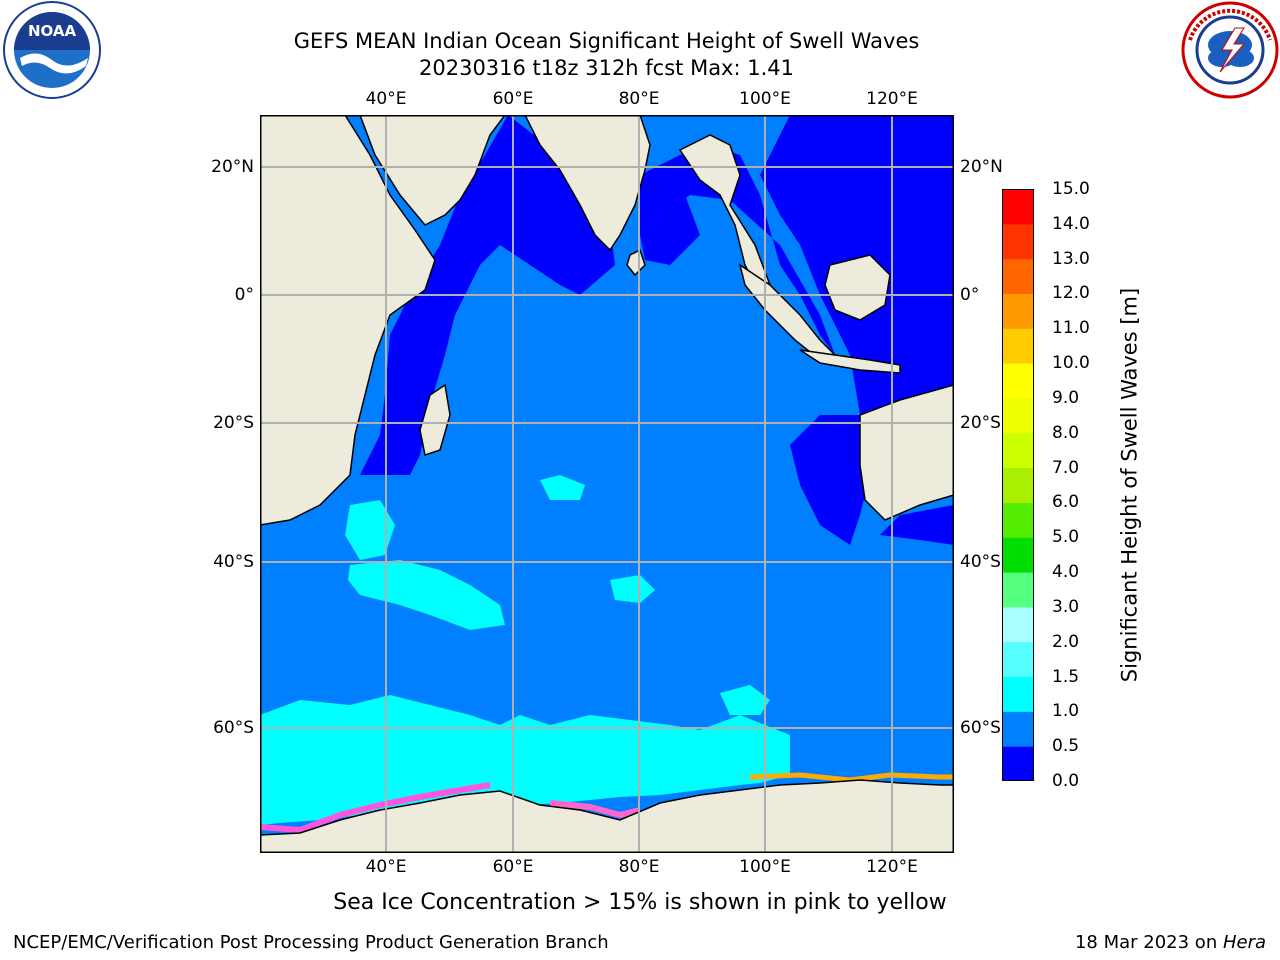 The image size is (1280, 960). What do you see at coordinates (1066, 572) in the screenshot?
I see `colorbar-tick-label: 4.0` at bounding box center [1066, 572].